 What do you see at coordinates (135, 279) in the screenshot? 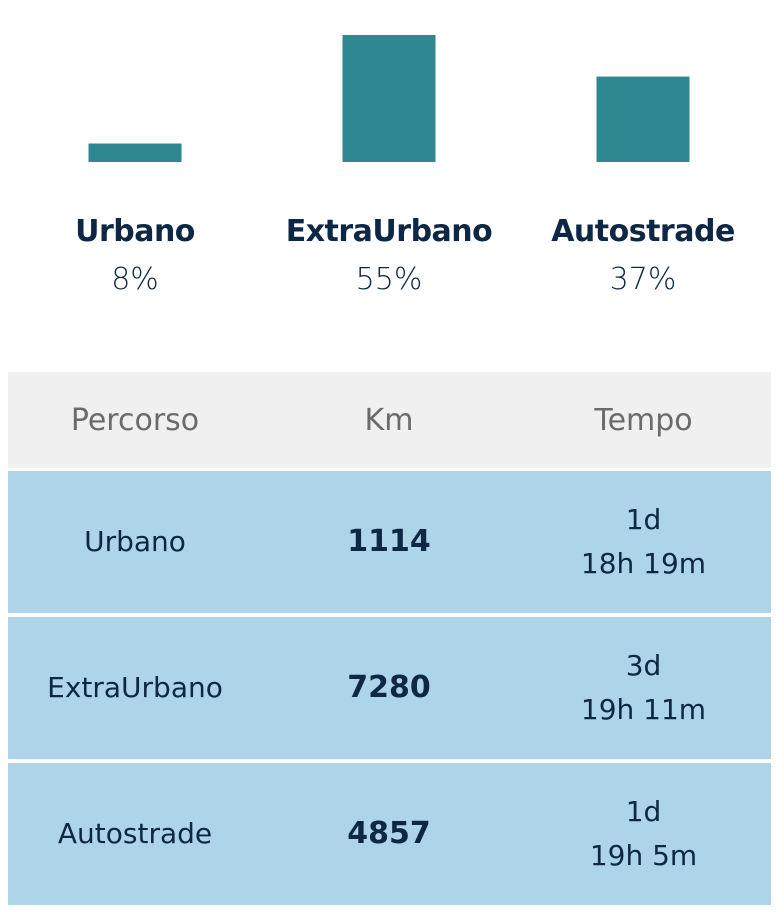
I see `value-label: 8%` at bounding box center [135, 279].